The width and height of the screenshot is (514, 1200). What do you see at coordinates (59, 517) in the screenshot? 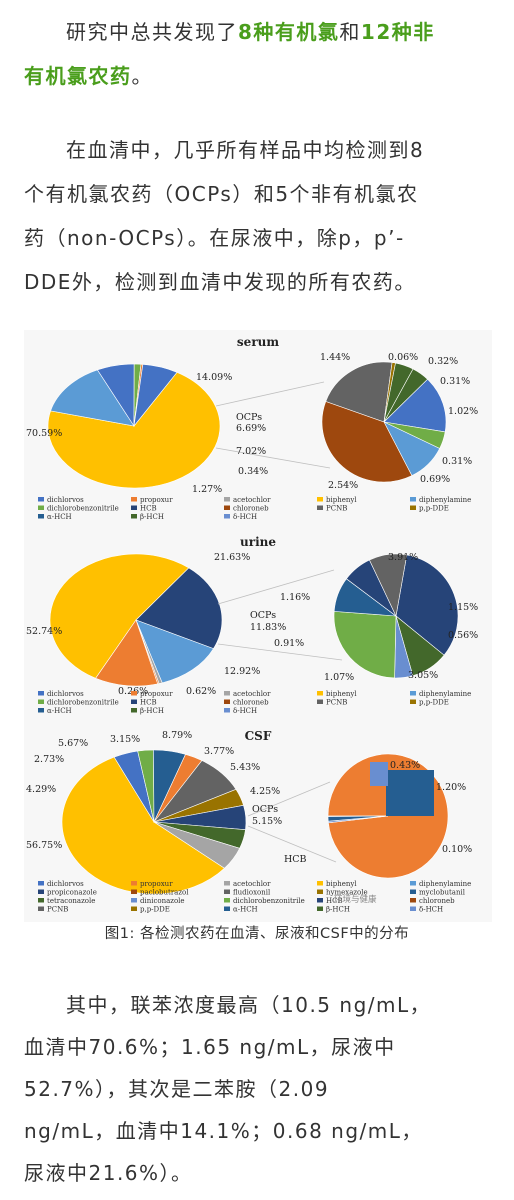
I see `serum-legend-label-10: α-HCH` at bounding box center [59, 517].